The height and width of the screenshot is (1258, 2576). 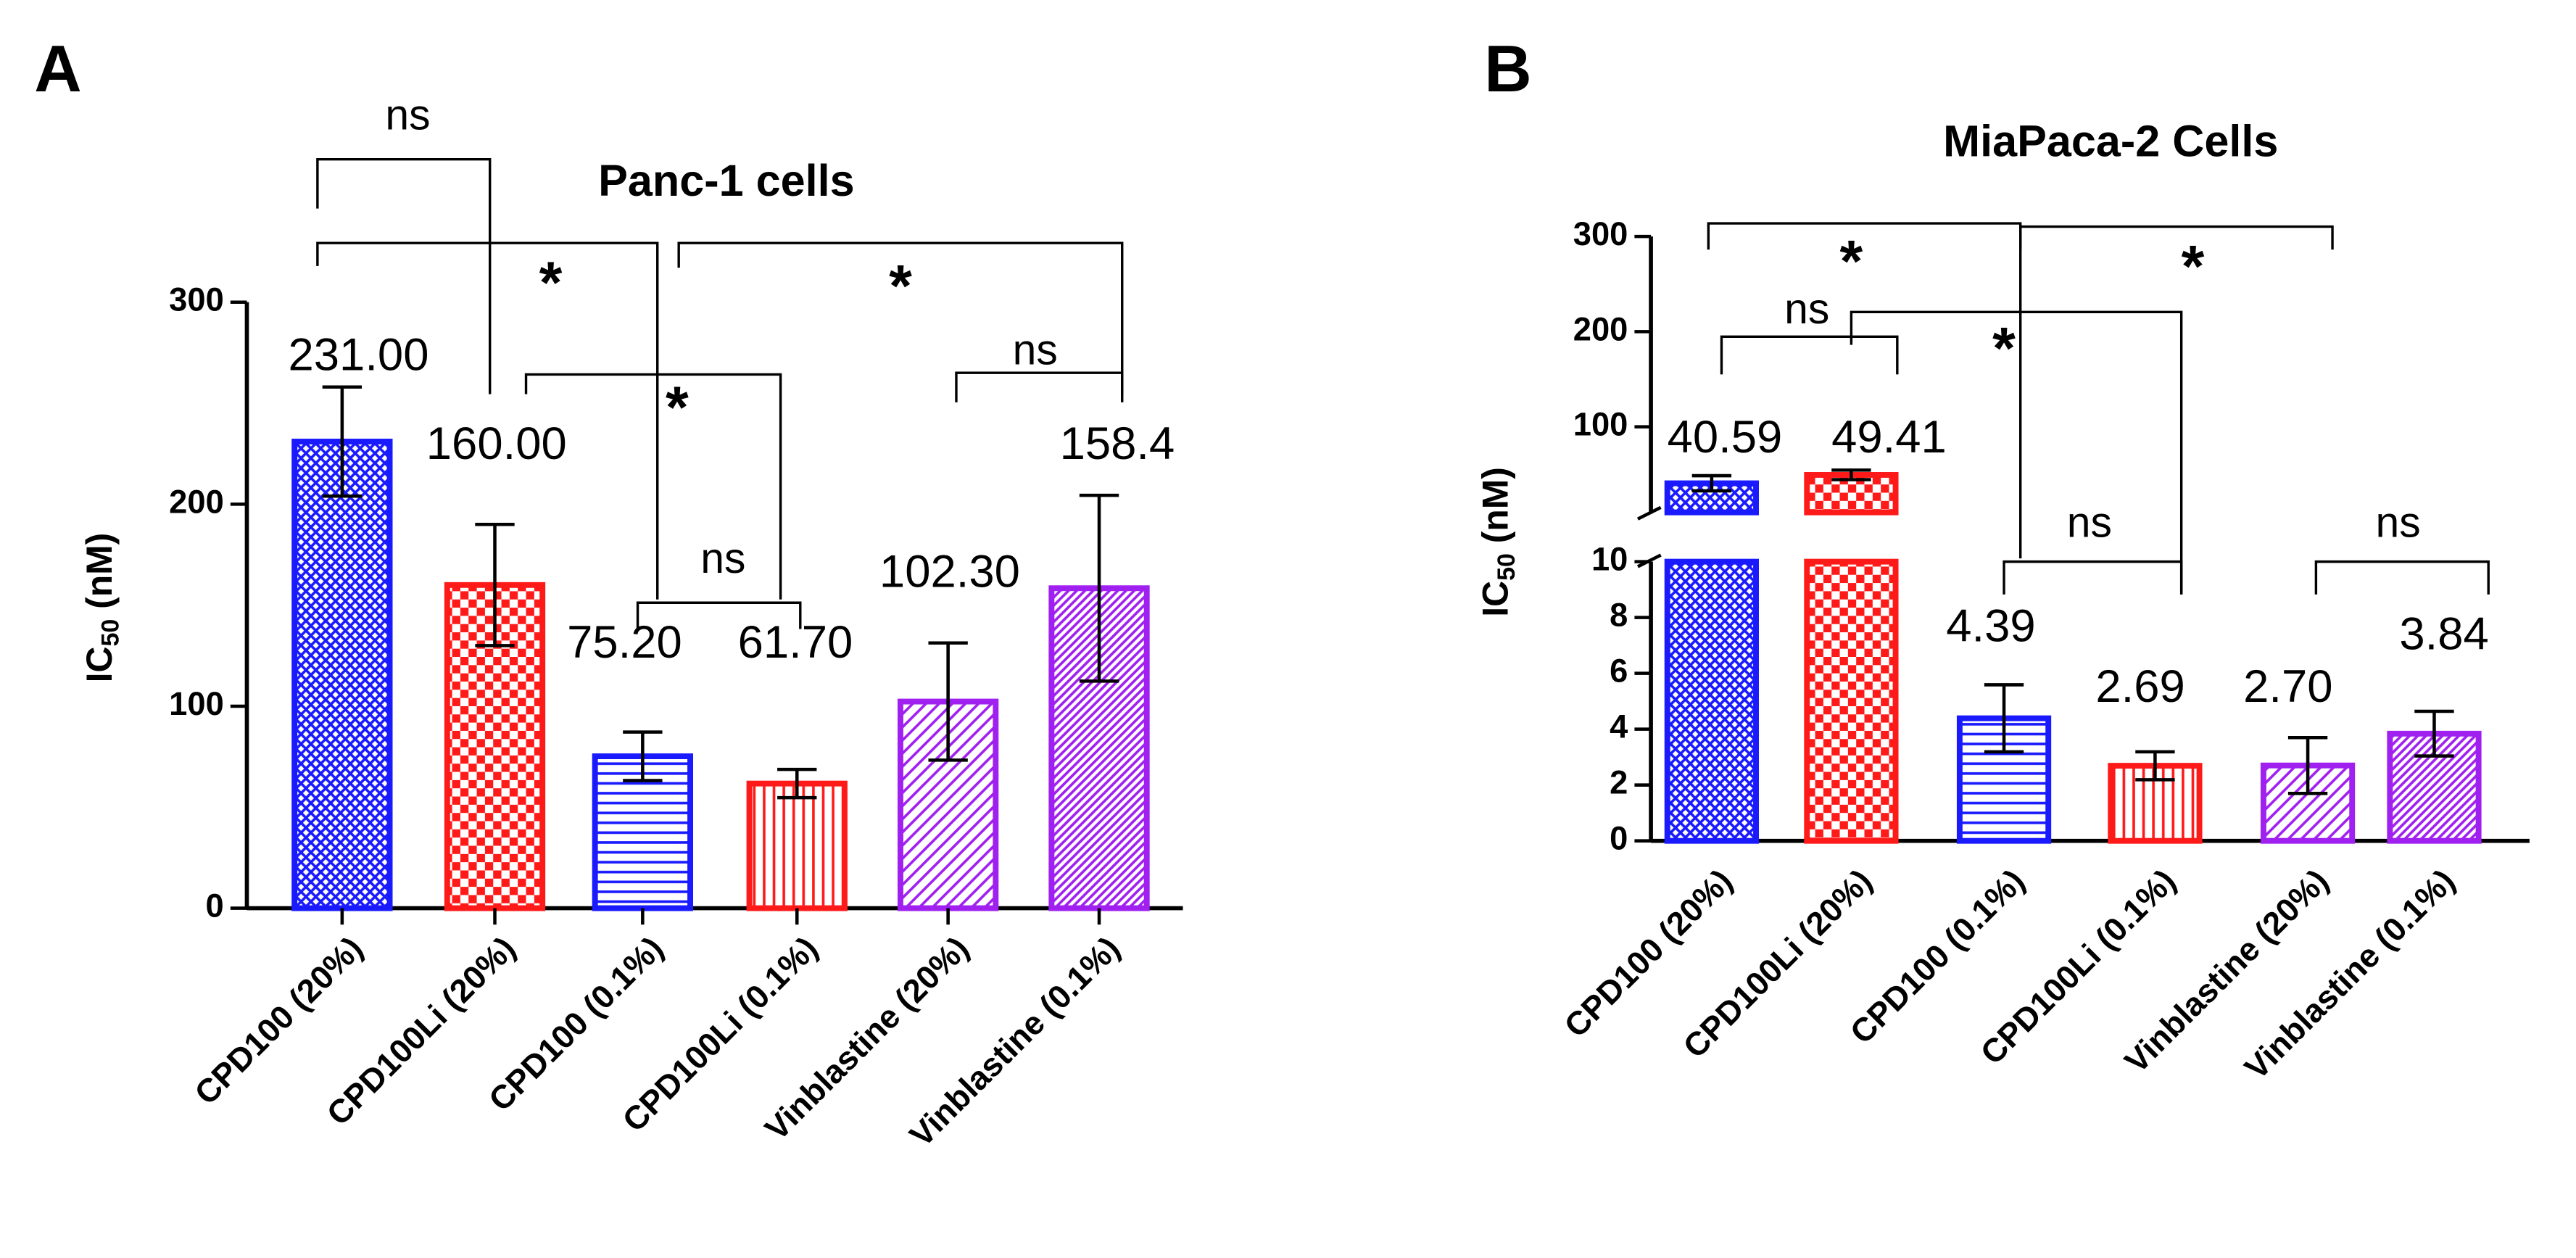 I want to click on value-label: 102.30, so click(x=950, y=572).